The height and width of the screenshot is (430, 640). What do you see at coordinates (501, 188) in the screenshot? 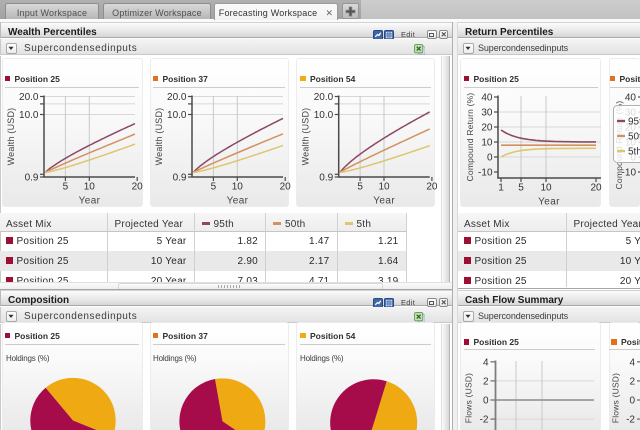
I see `svg-text: 1` at bounding box center [501, 188].